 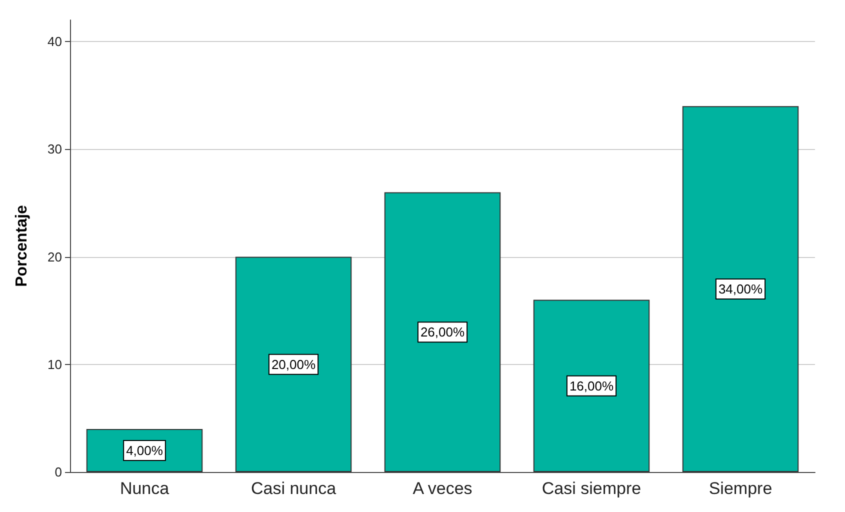 What do you see at coordinates (442, 488) in the screenshot?
I see `x-tick-label: A veces` at bounding box center [442, 488].